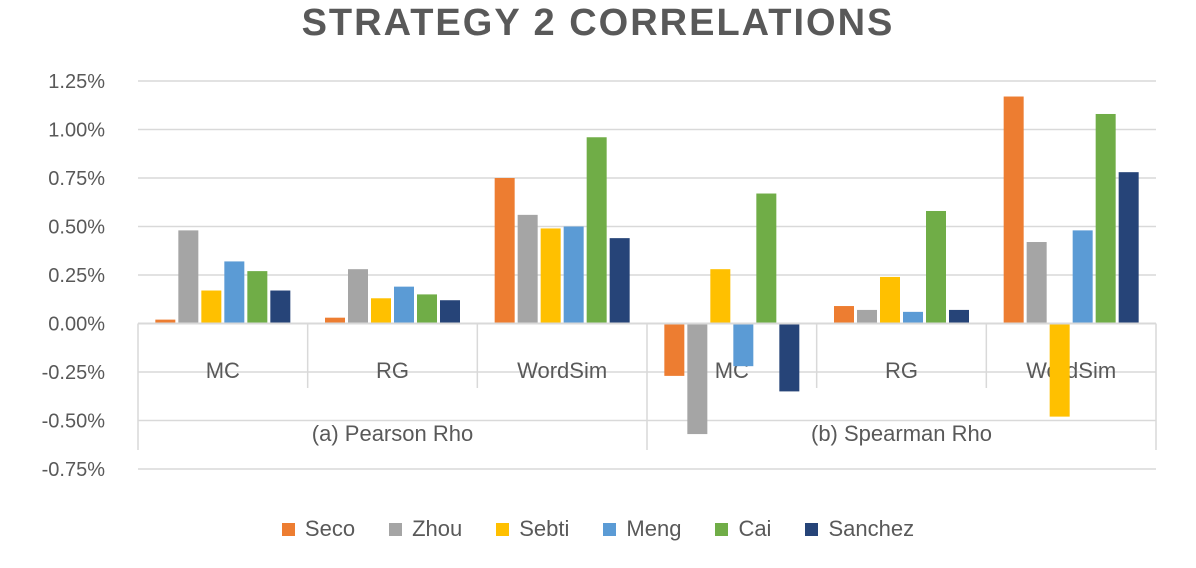  Describe the element at coordinates (74, 373) in the screenshot. I see `y-tick-label: -0.25%` at that location.